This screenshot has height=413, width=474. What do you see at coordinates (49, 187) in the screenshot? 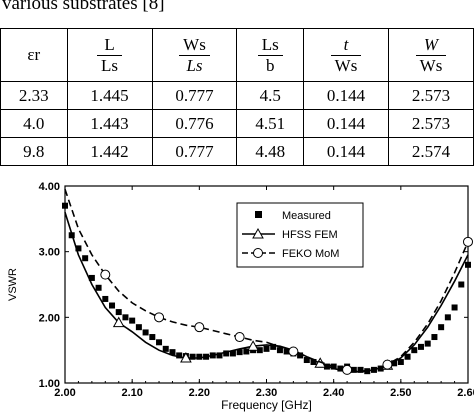
I see `y-tick-label: 4.00` at bounding box center [49, 187].